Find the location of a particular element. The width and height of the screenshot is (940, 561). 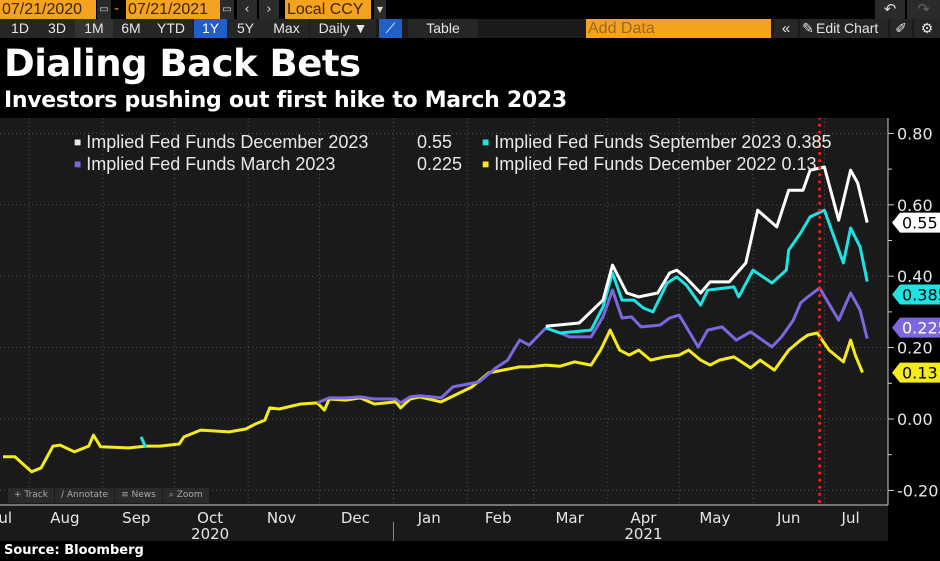

y-tick-label: 0.80 is located at coordinates (915, 133).